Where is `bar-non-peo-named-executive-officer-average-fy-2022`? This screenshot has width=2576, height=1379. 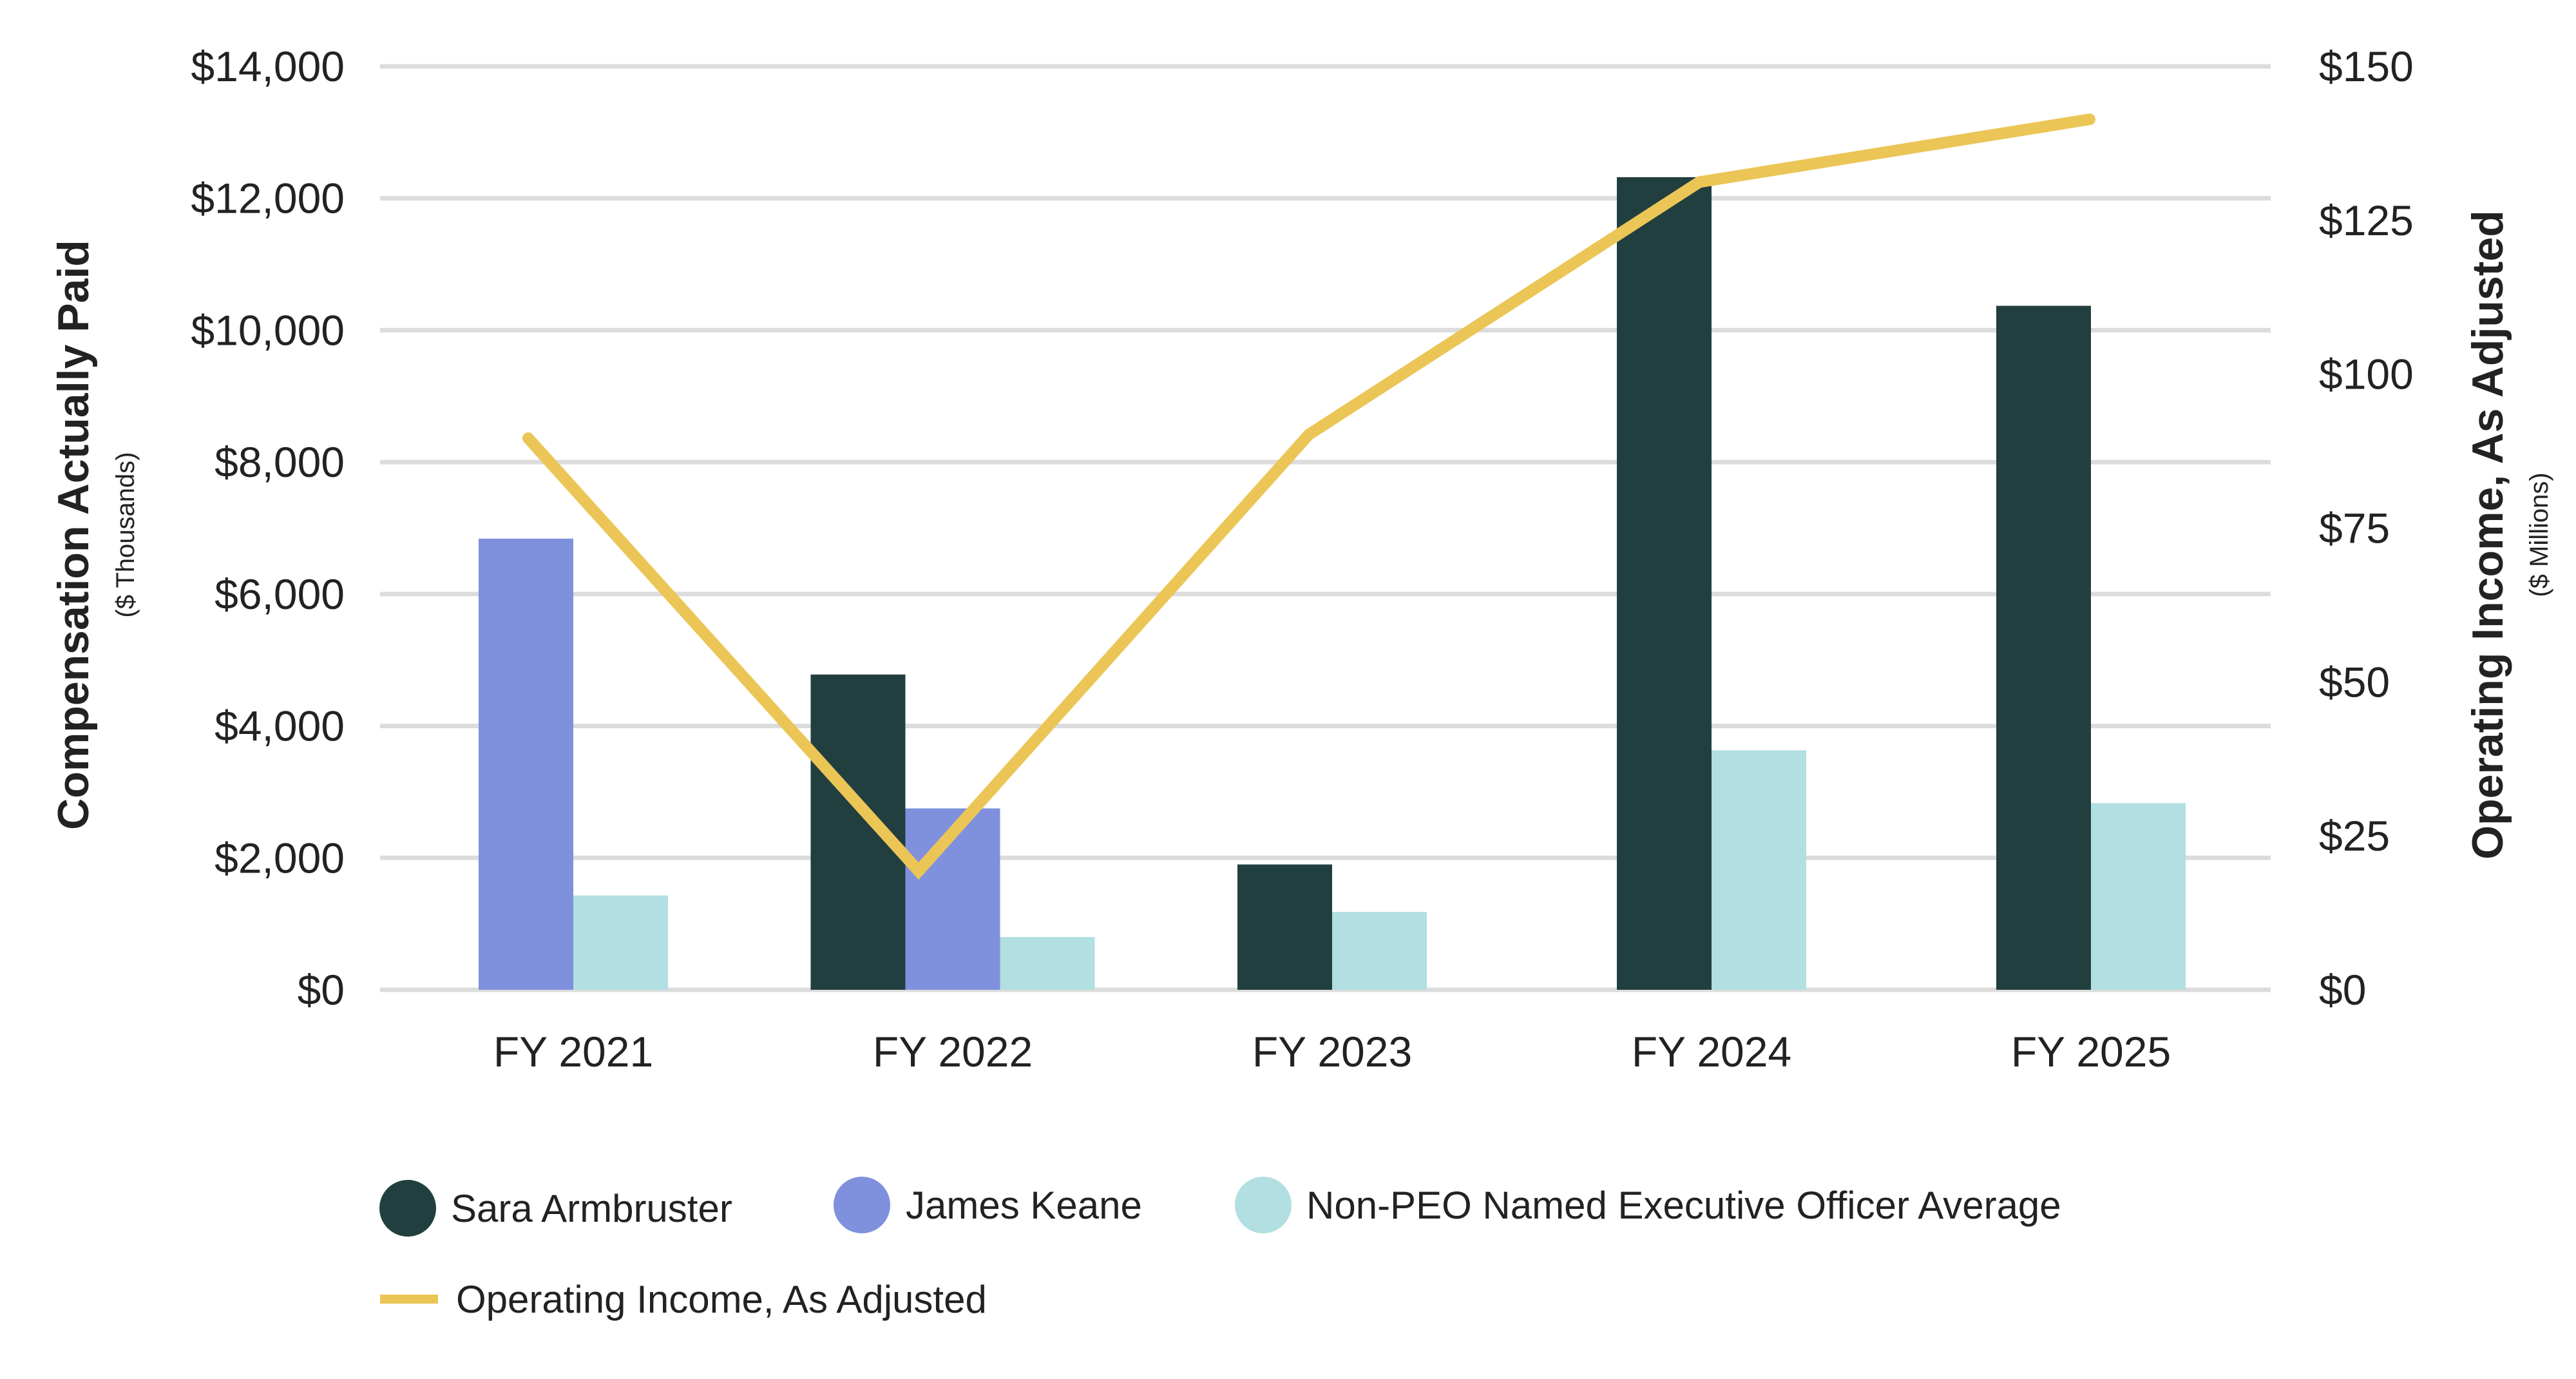 bar-non-peo-named-executive-officer-average-fy-2022 is located at coordinates (1047, 963).